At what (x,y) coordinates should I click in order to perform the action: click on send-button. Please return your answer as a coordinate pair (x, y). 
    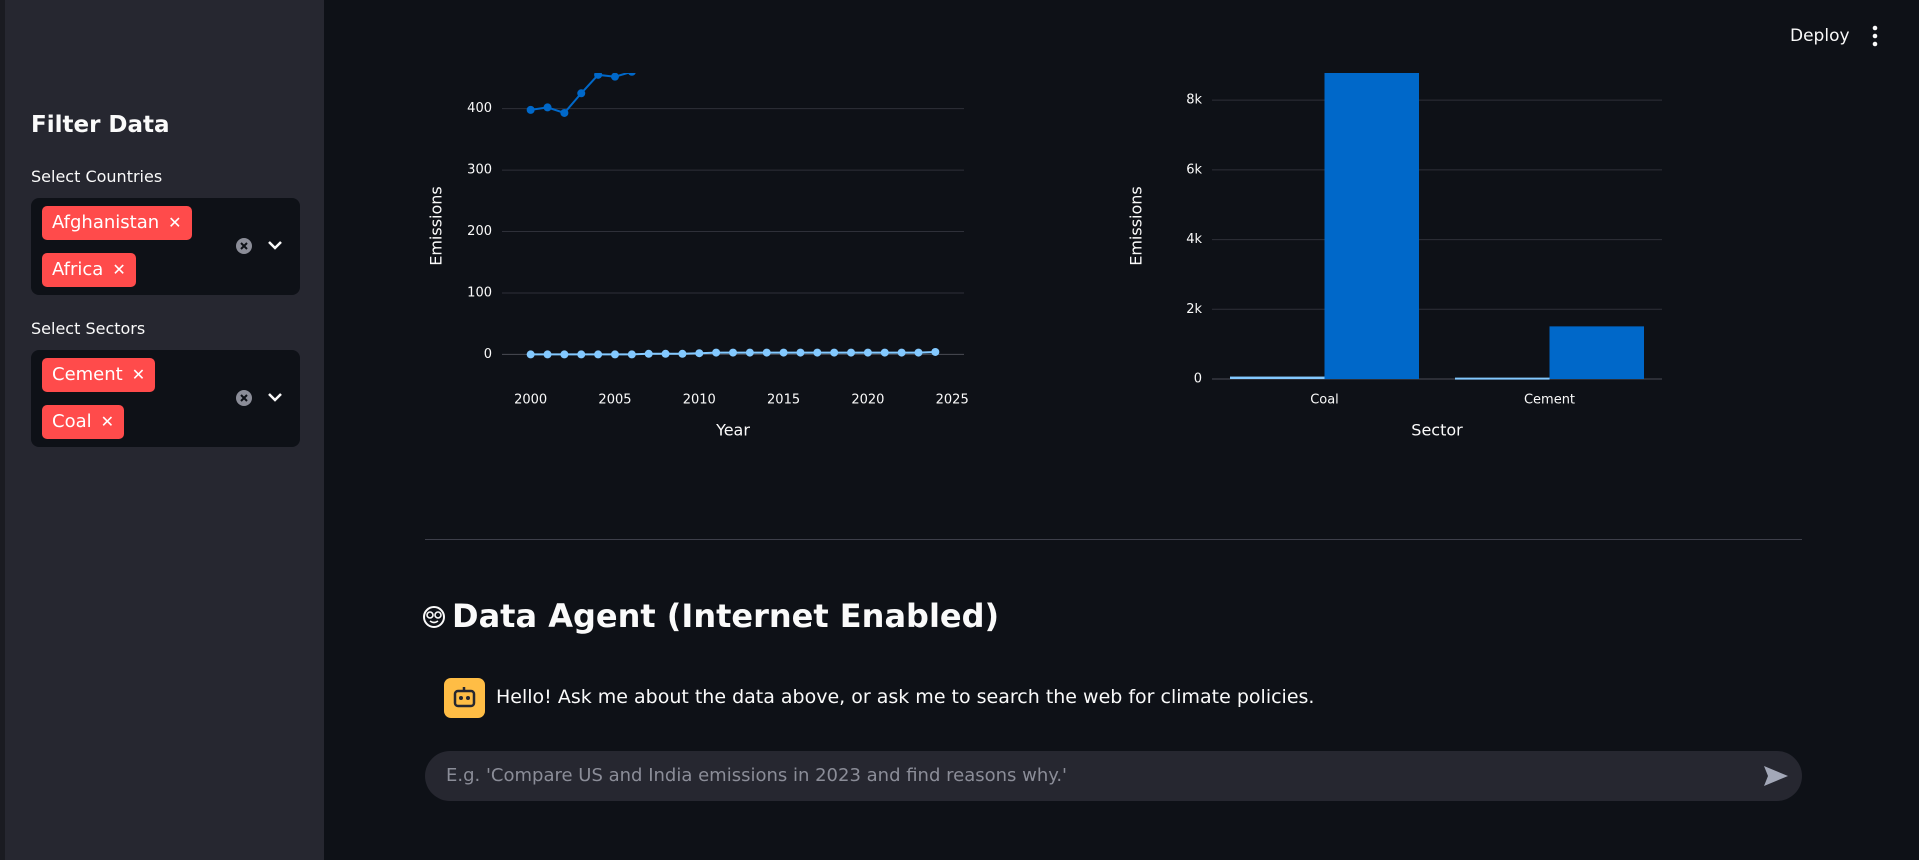
    Looking at the image, I should click on (1776, 776).